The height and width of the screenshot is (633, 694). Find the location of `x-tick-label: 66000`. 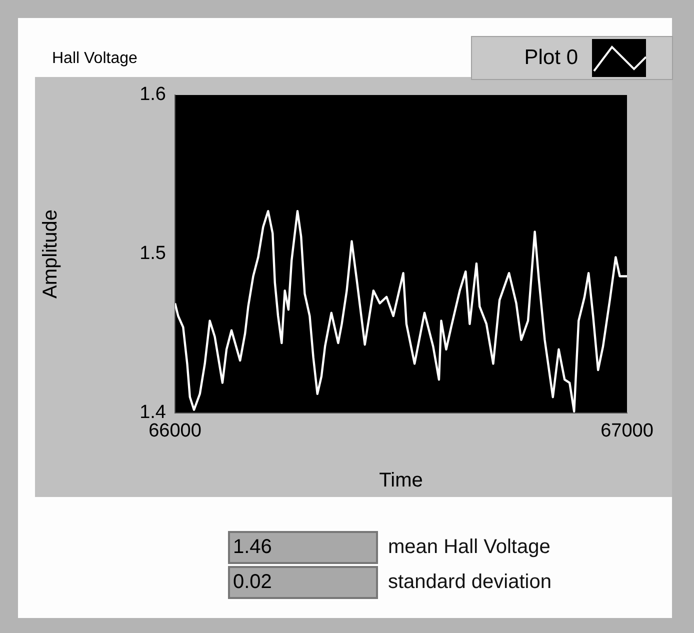

x-tick-label: 66000 is located at coordinates (175, 431).